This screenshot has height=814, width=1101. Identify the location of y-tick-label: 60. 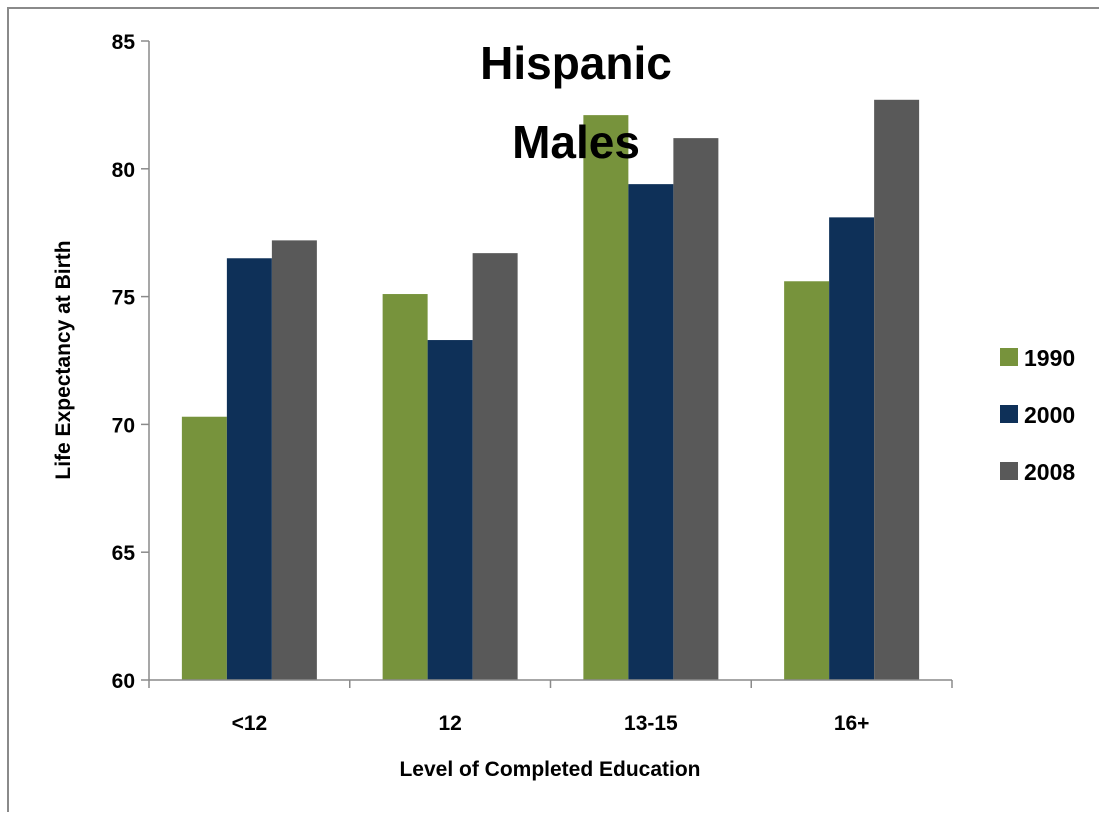
(123, 681).